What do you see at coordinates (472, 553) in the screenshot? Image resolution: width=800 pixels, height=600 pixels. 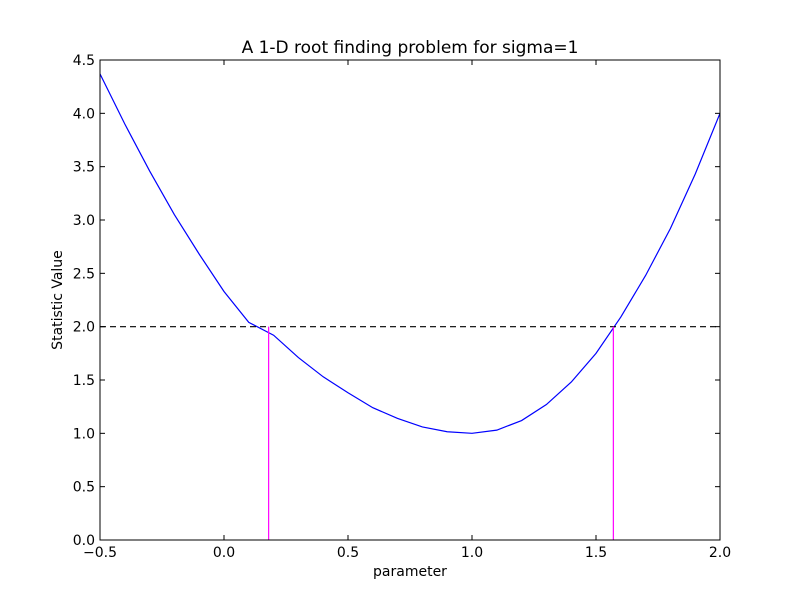 I see `x-tick-label: 1.0` at bounding box center [472, 553].